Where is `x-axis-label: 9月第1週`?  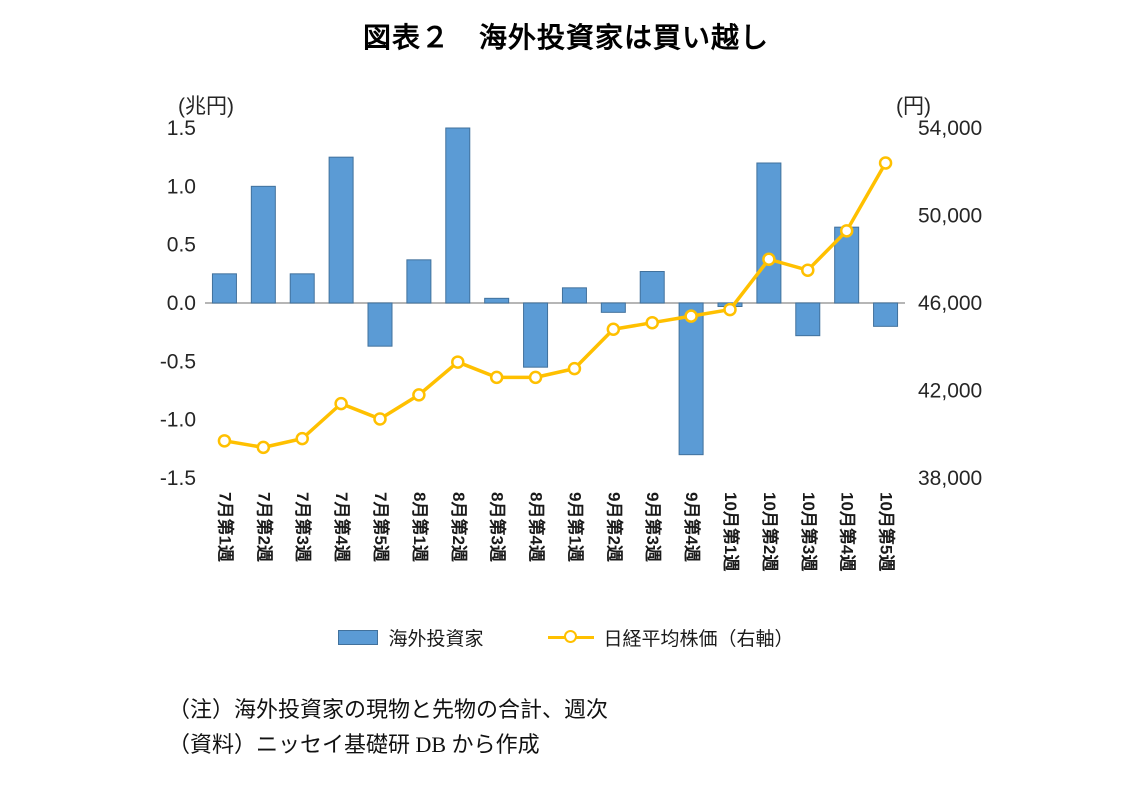
x-axis-label: 9月第1週 is located at coordinates (575, 527).